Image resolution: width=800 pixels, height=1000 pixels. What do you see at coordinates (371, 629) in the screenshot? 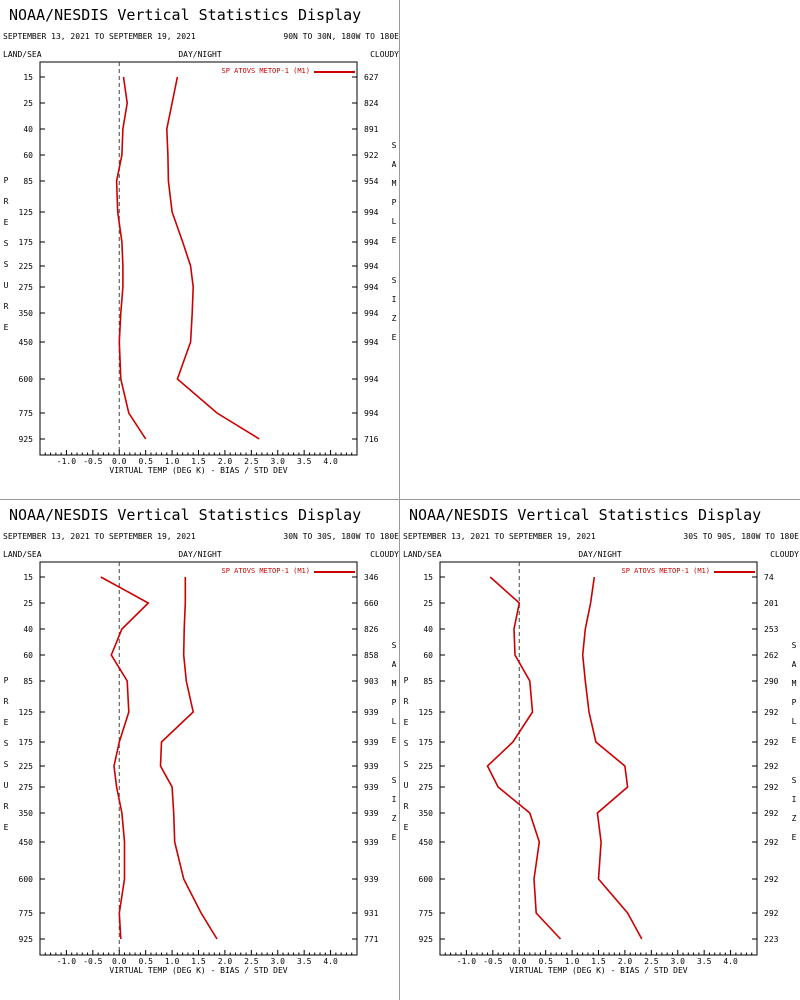
I see `sample-size-label: 826` at bounding box center [371, 629].